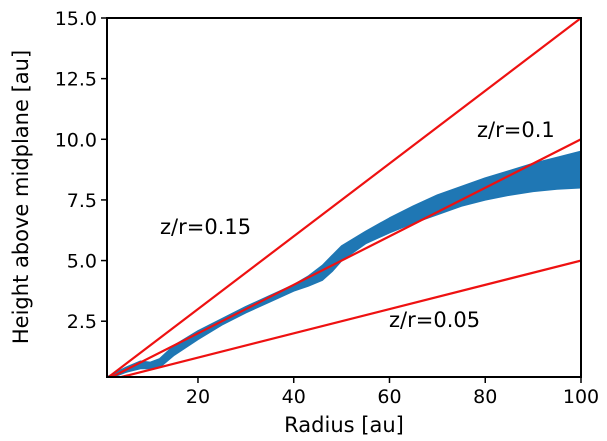  Describe the element at coordinates (434, 320) in the screenshot. I see `annotation-z-r-0-05: z/r=0.05` at that location.